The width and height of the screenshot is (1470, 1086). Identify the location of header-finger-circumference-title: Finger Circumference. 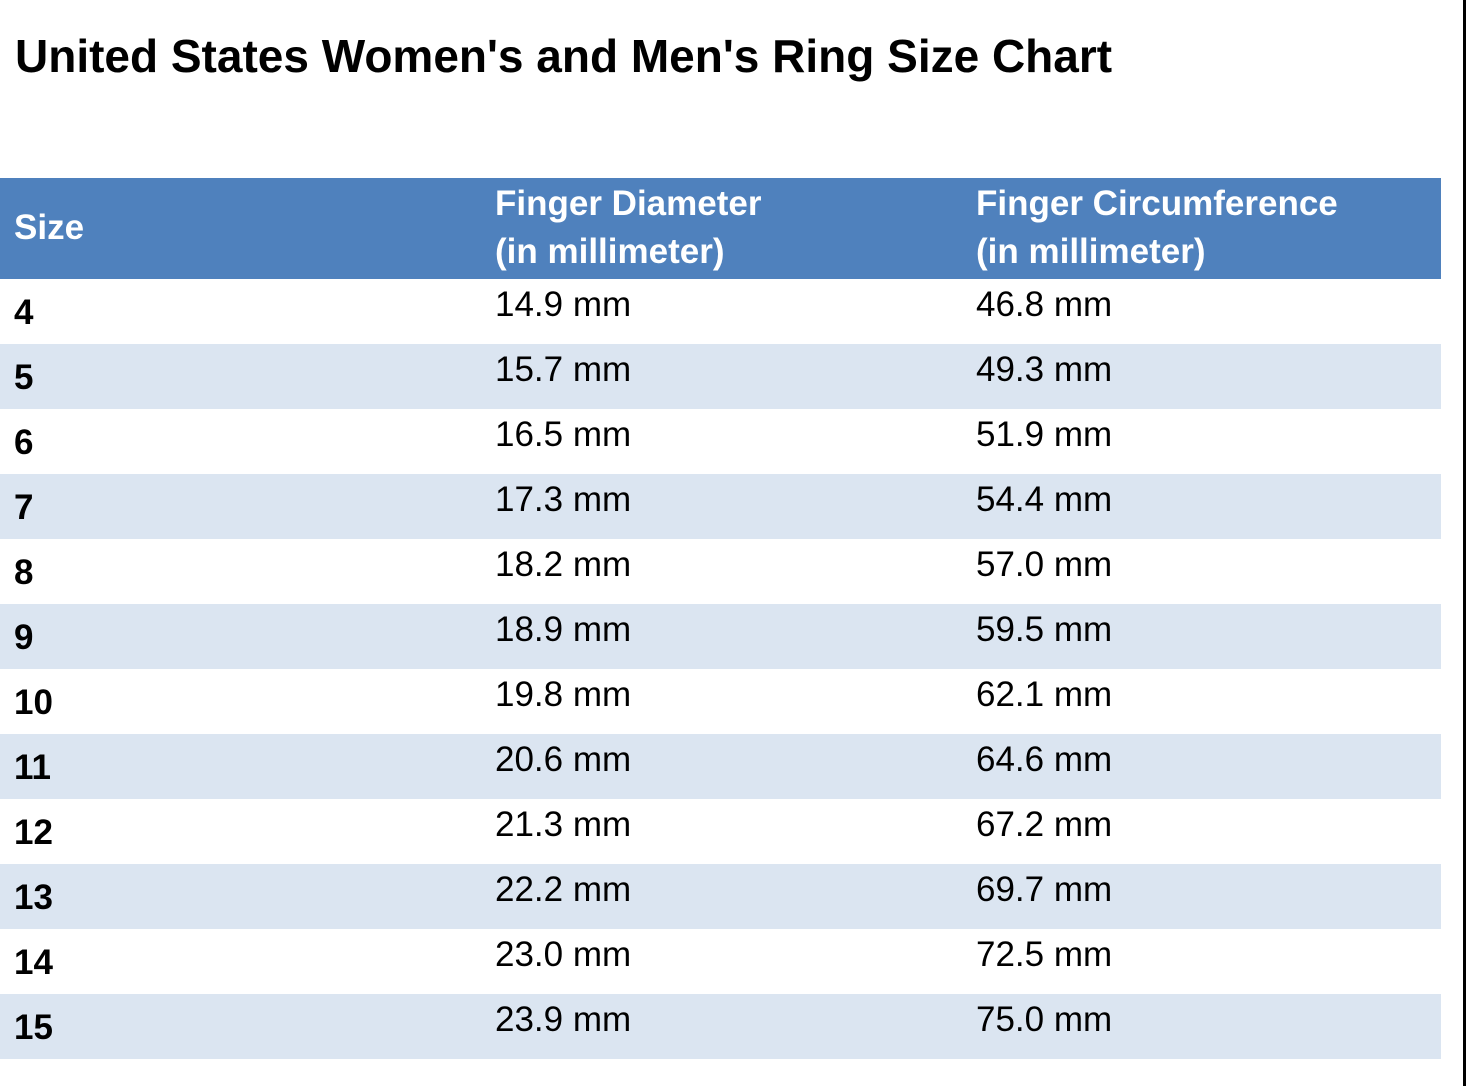
(1157, 203).